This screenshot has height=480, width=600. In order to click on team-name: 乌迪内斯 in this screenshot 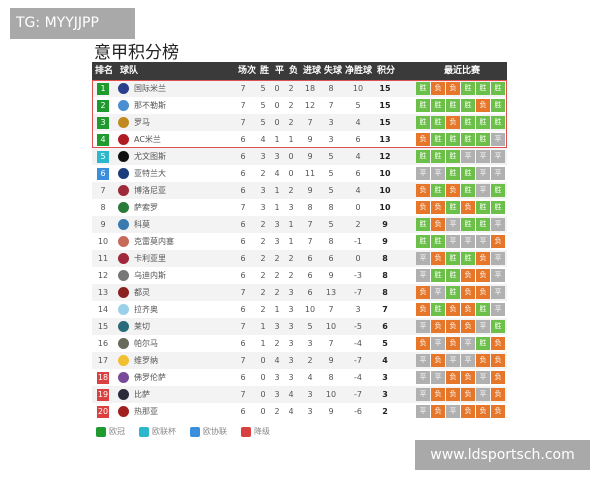, I will do `click(150, 275)`.